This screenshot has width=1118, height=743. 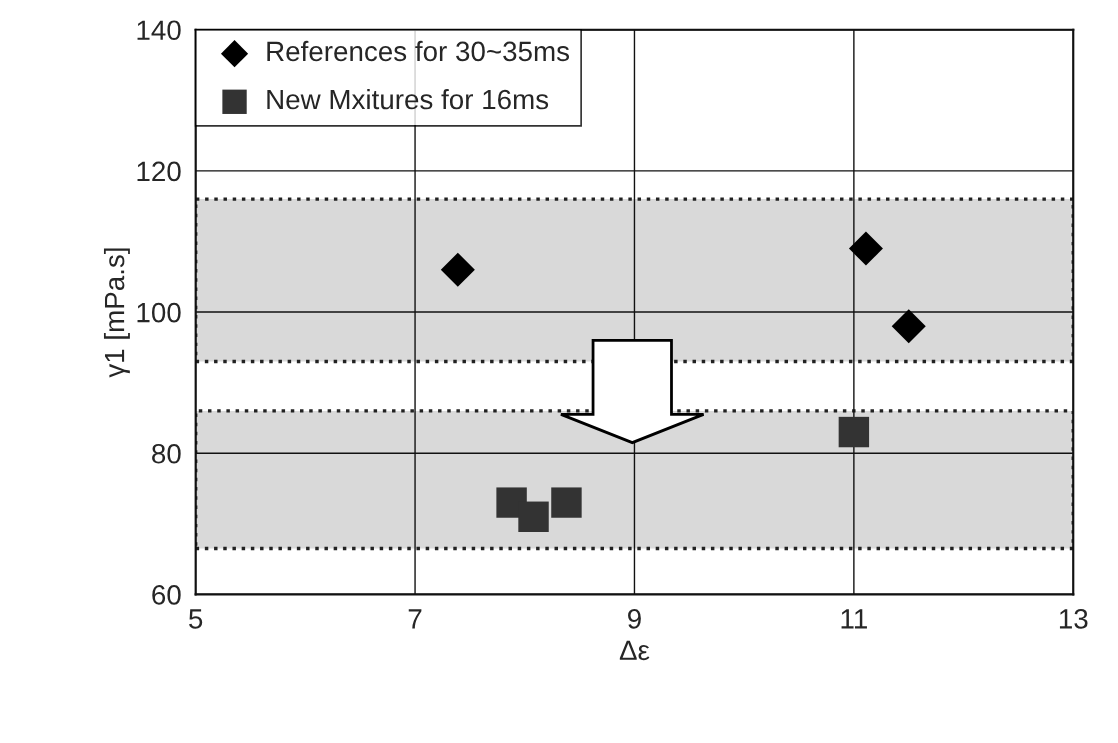 I want to click on x-tick-label: 7, so click(x=415, y=619).